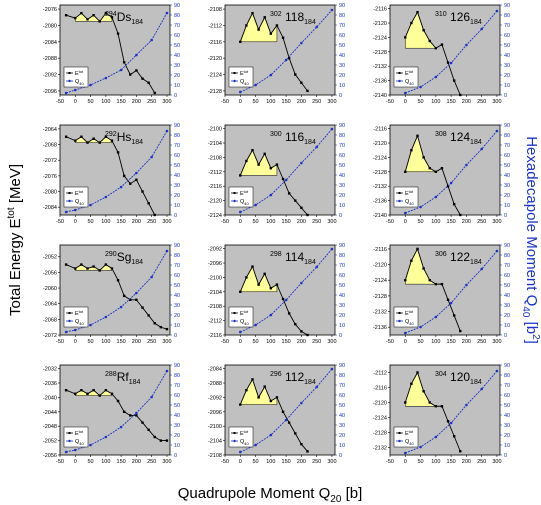  I want to click on y-tick-label: -2036, so click(50, 384).